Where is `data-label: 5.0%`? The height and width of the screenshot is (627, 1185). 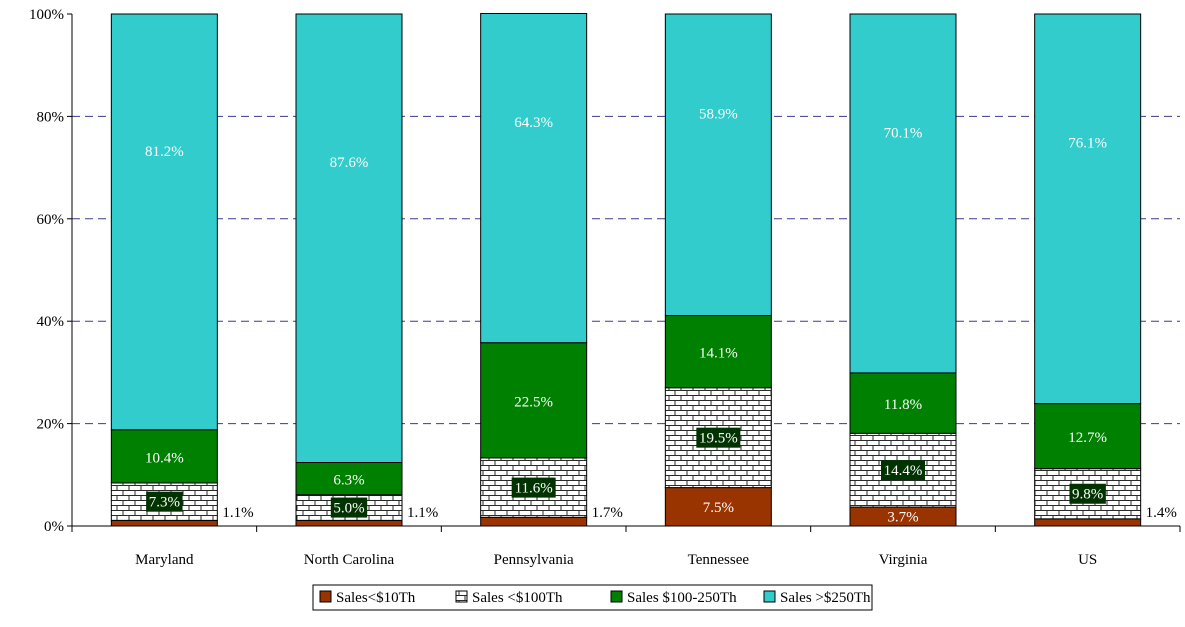 data-label: 5.0% is located at coordinates (348, 509).